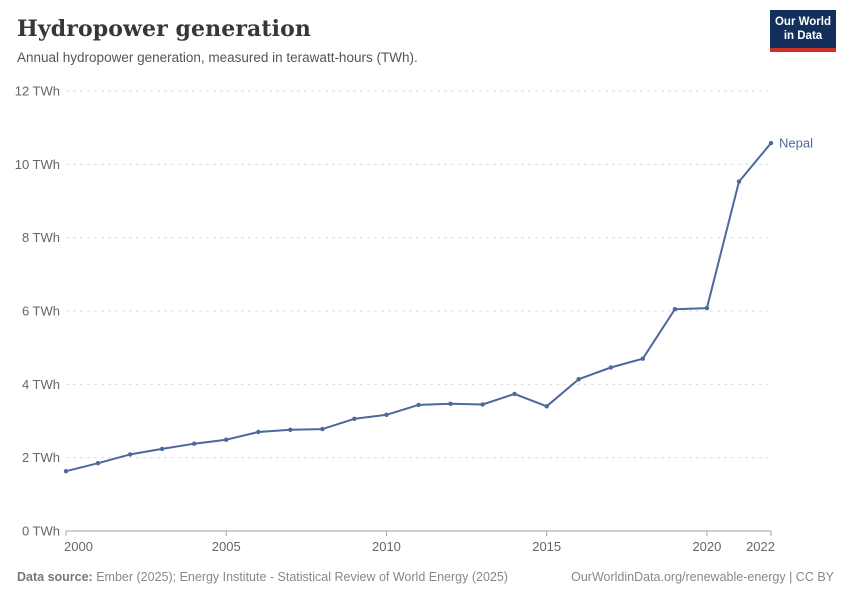 This screenshot has height=600, width=850. What do you see at coordinates (386, 546) in the screenshot?
I see `x-axis-tick-label: 2010` at bounding box center [386, 546].